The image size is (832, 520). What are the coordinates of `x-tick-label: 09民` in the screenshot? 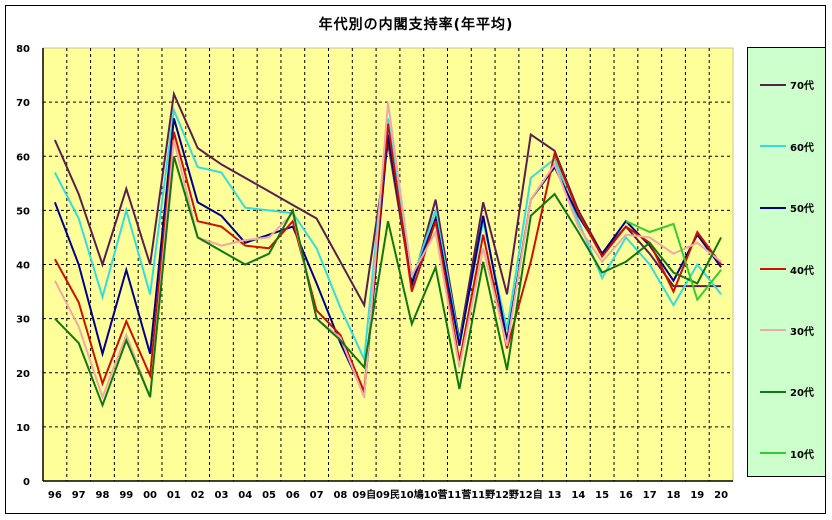 It's located at (388, 495).